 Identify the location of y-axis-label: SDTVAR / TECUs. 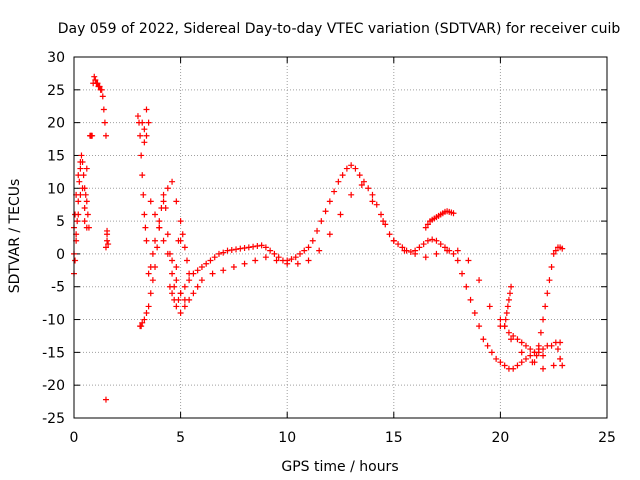
(15, 236).